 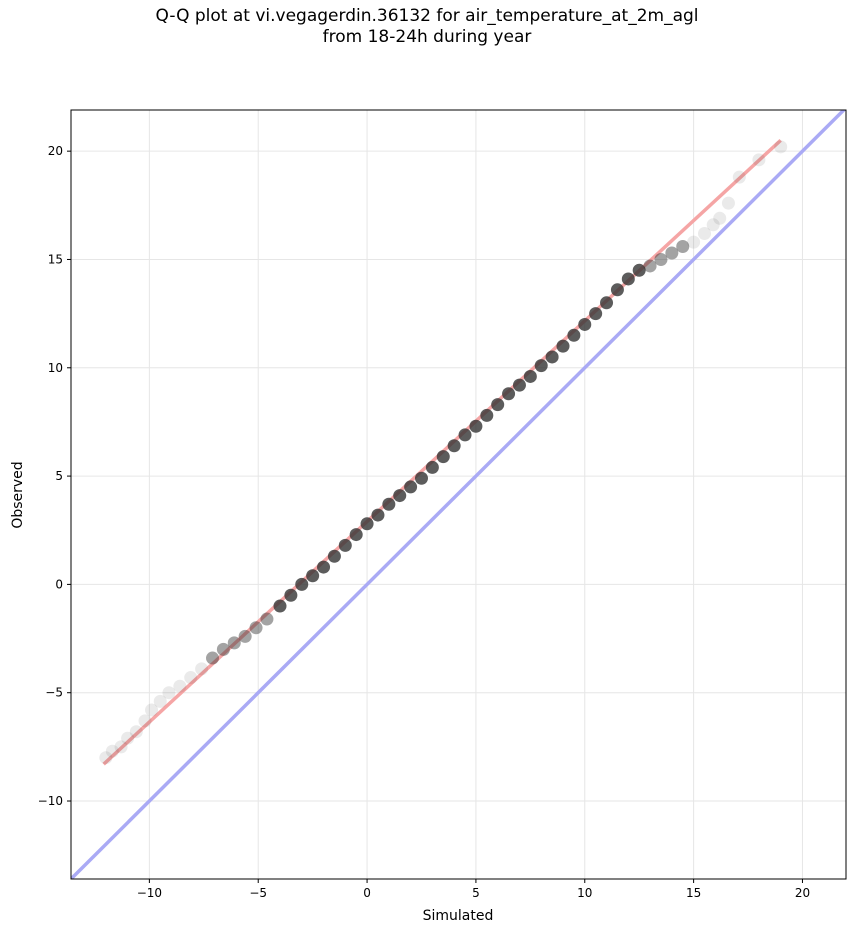 I want to click on x-tick-label: 5, so click(x=476, y=893).